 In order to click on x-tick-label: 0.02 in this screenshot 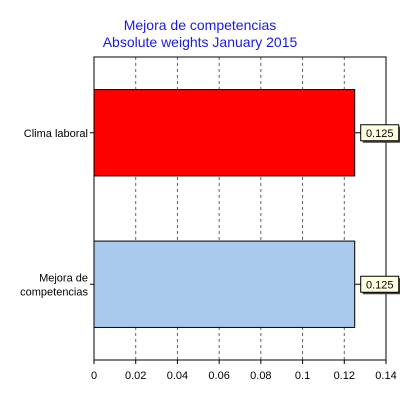, I will do `click(135, 376)`.